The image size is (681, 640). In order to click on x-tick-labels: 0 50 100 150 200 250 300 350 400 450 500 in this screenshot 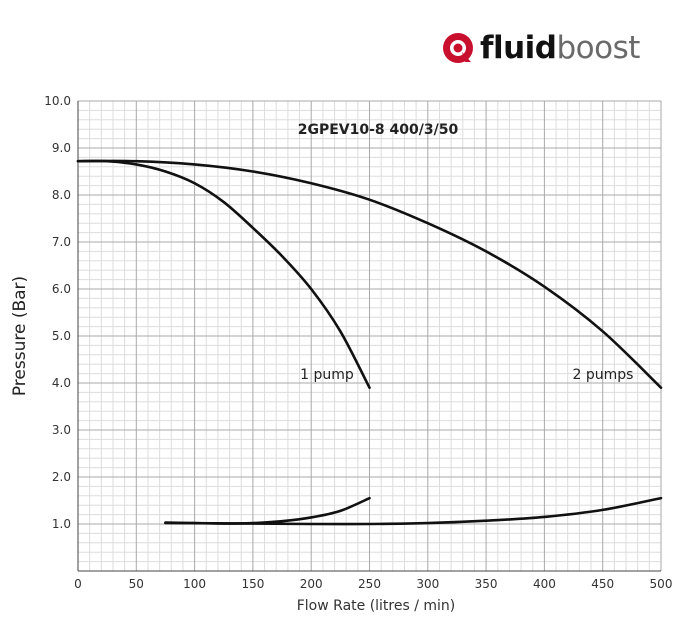, I will do `click(373, 584)`.